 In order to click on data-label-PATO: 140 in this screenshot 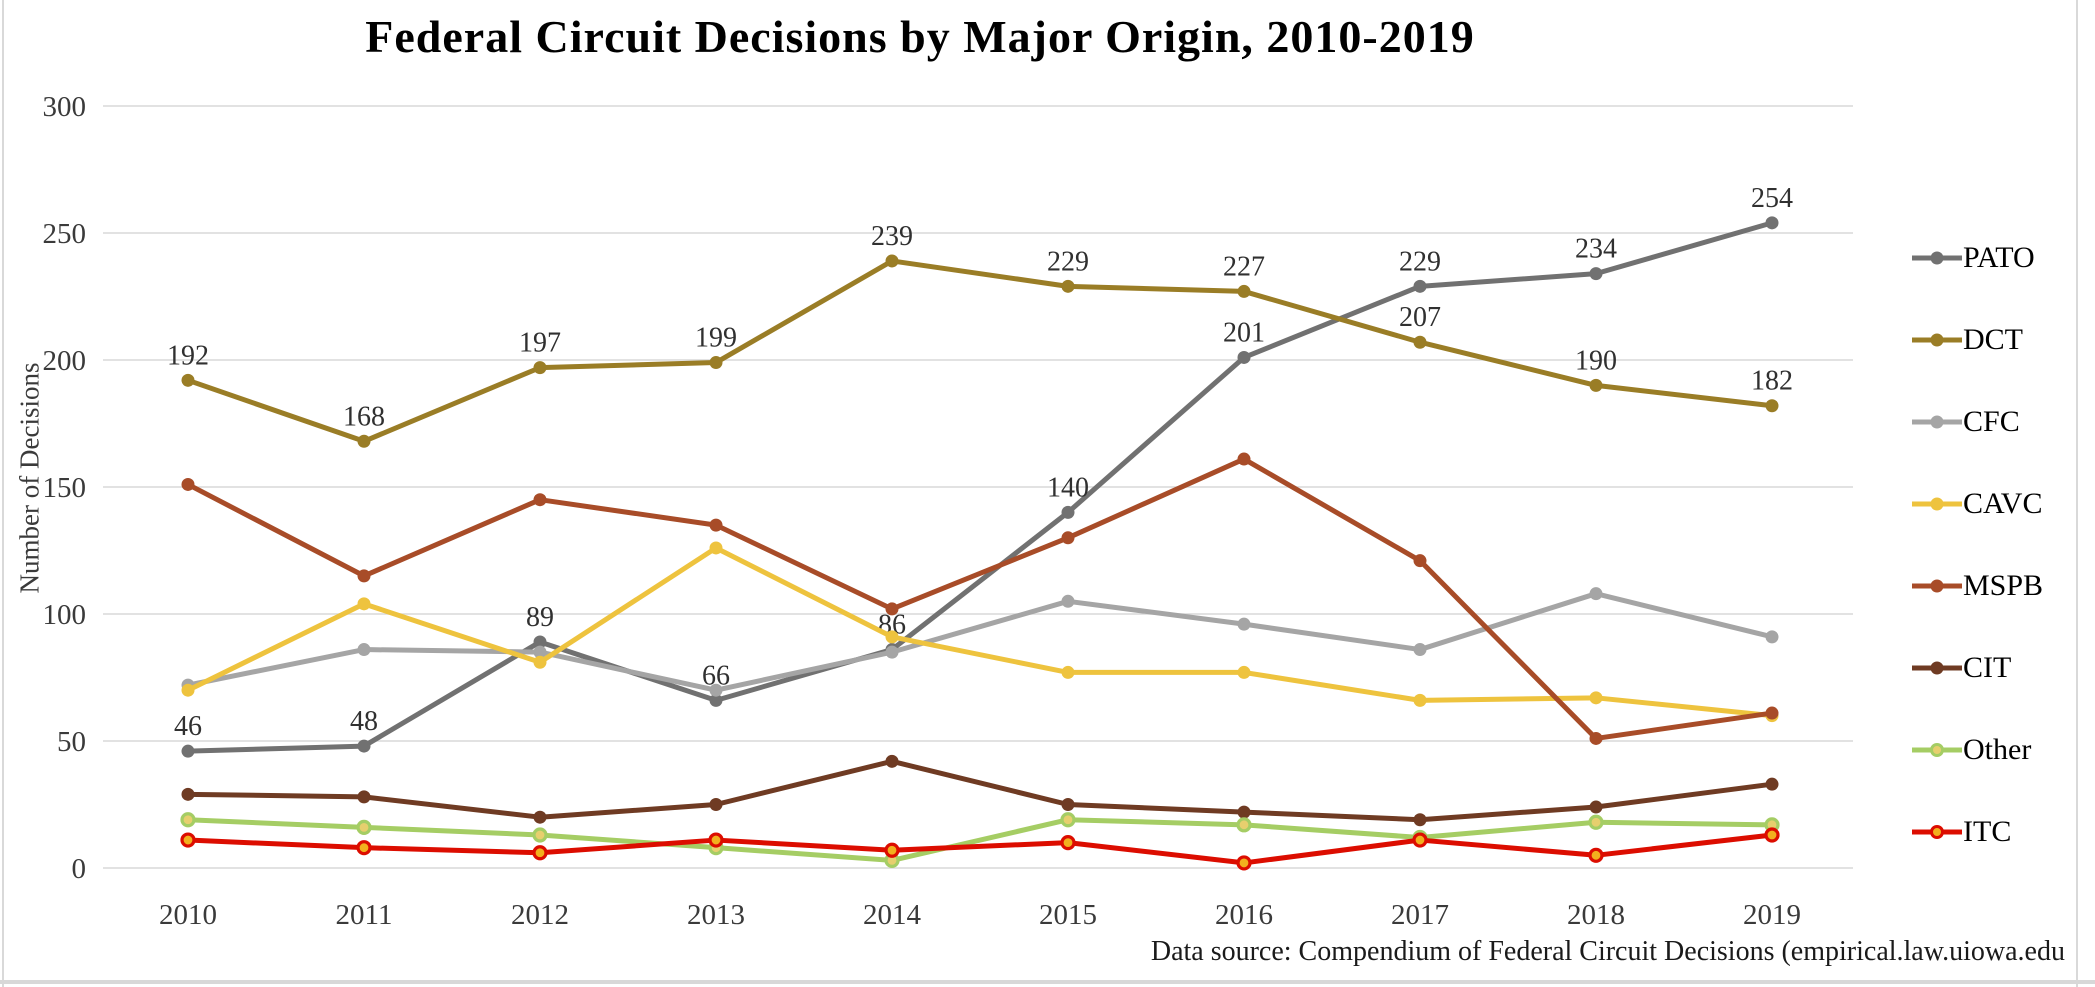, I will do `click(1068, 487)`.